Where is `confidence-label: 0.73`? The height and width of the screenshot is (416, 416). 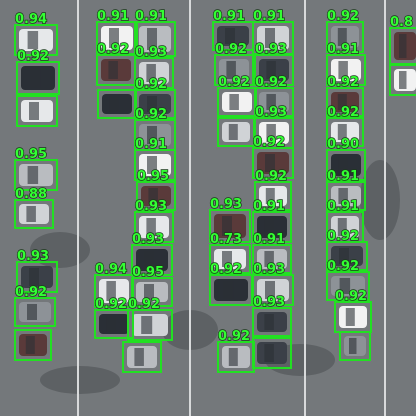
confidence-label: 0.73 is located at coordinates (226, 239).